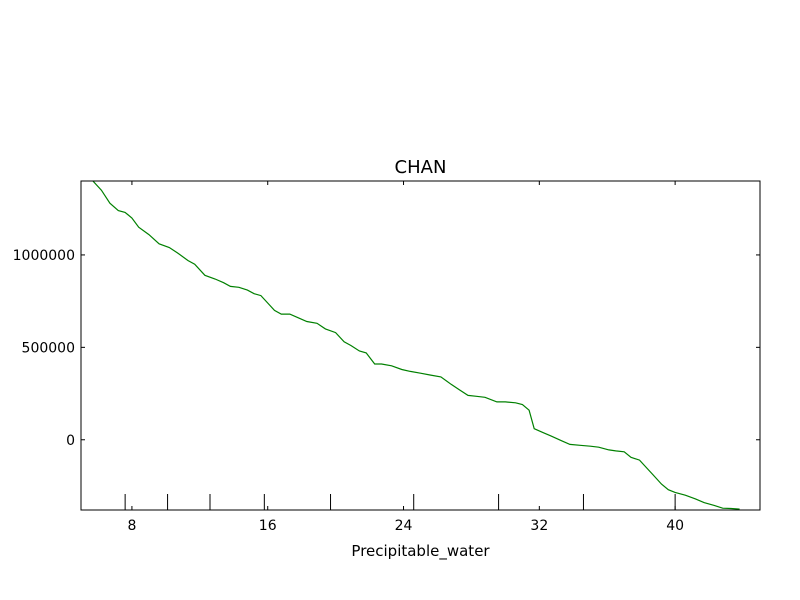  What do you see at coordinates (420, 551) in the screenshot?
I see `x-axis-label: Precipitable_water` at bounding box center [420, 551].